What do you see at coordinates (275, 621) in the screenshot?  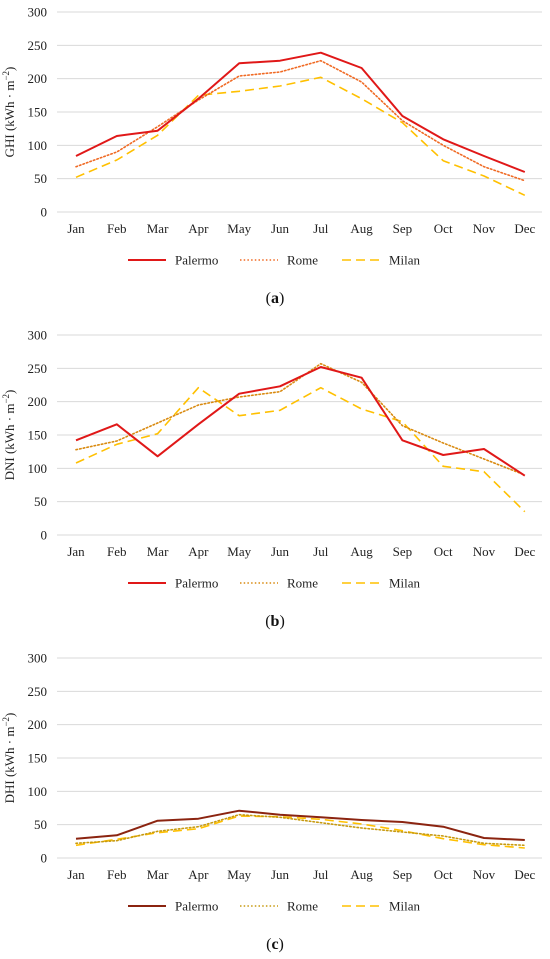 I see `panel-caption: (b)` at bounding box center [275, 621].